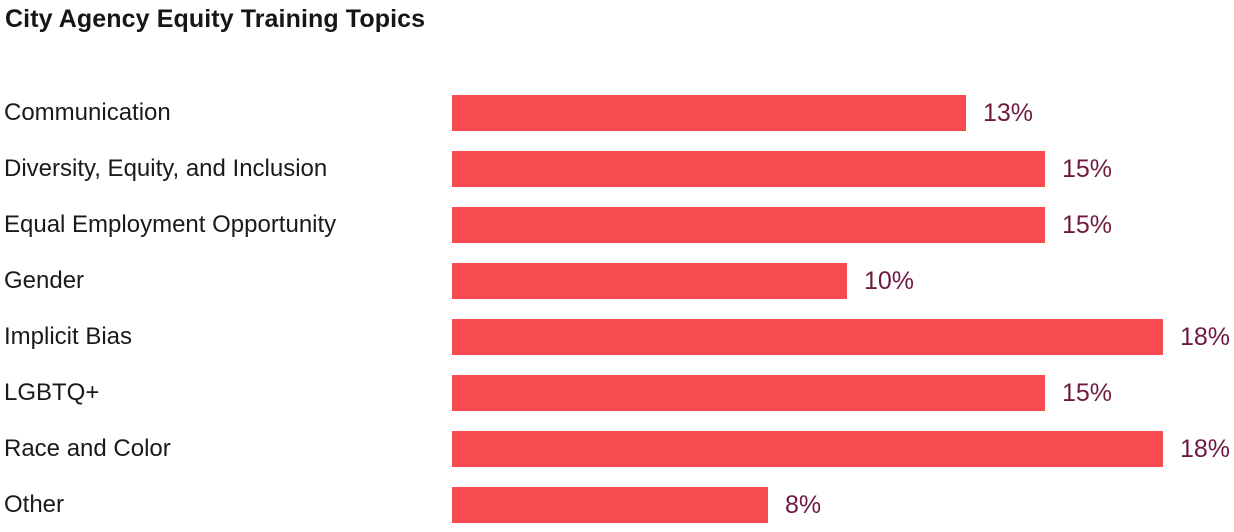 This screenshot has width=1234, height=532. Describe the element at coordinates (843, 504) in the screenshot. I see `bar-track: 8%` at that location.